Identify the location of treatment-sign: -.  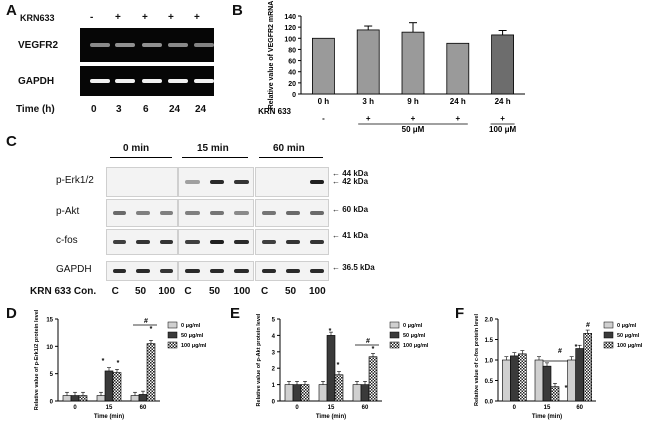
(92, 17).